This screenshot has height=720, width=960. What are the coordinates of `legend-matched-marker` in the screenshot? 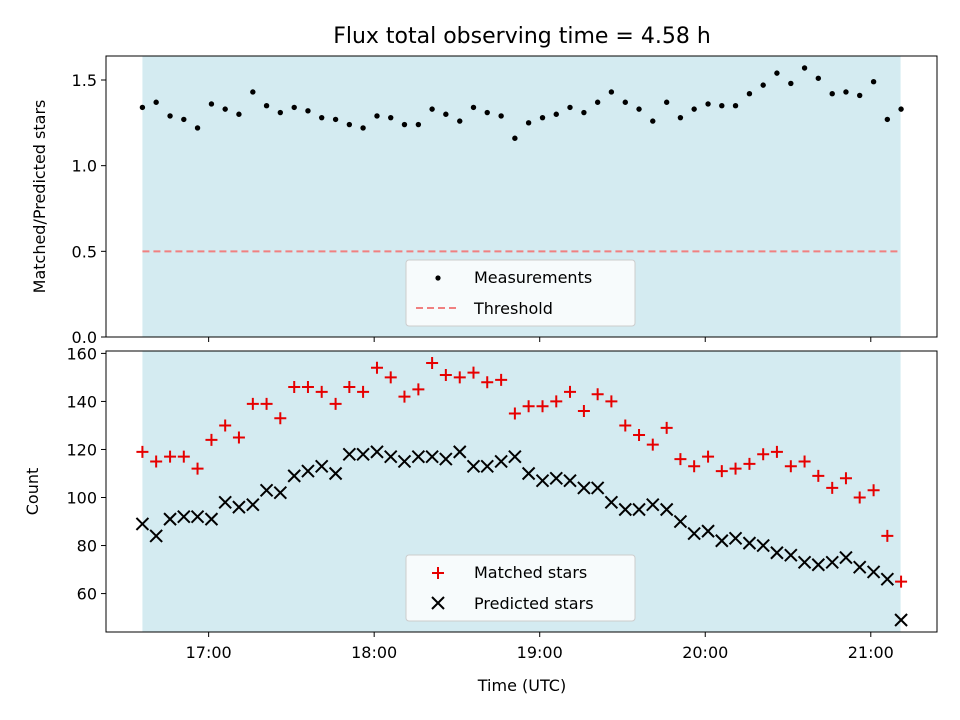 It's located at (438, 573).